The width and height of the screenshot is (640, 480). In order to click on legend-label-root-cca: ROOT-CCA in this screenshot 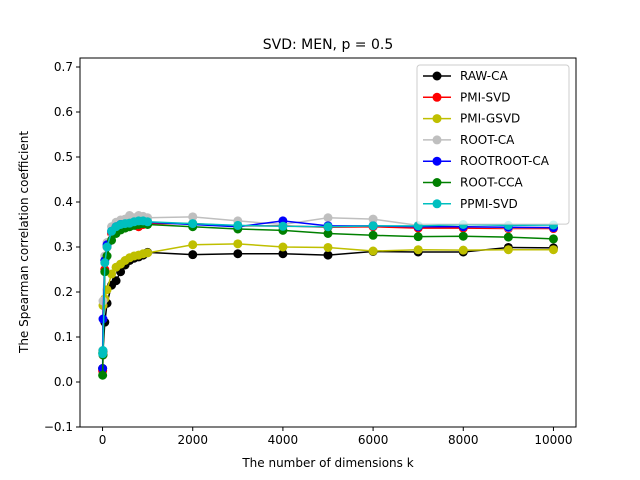, I will do `click(492, 183)`.